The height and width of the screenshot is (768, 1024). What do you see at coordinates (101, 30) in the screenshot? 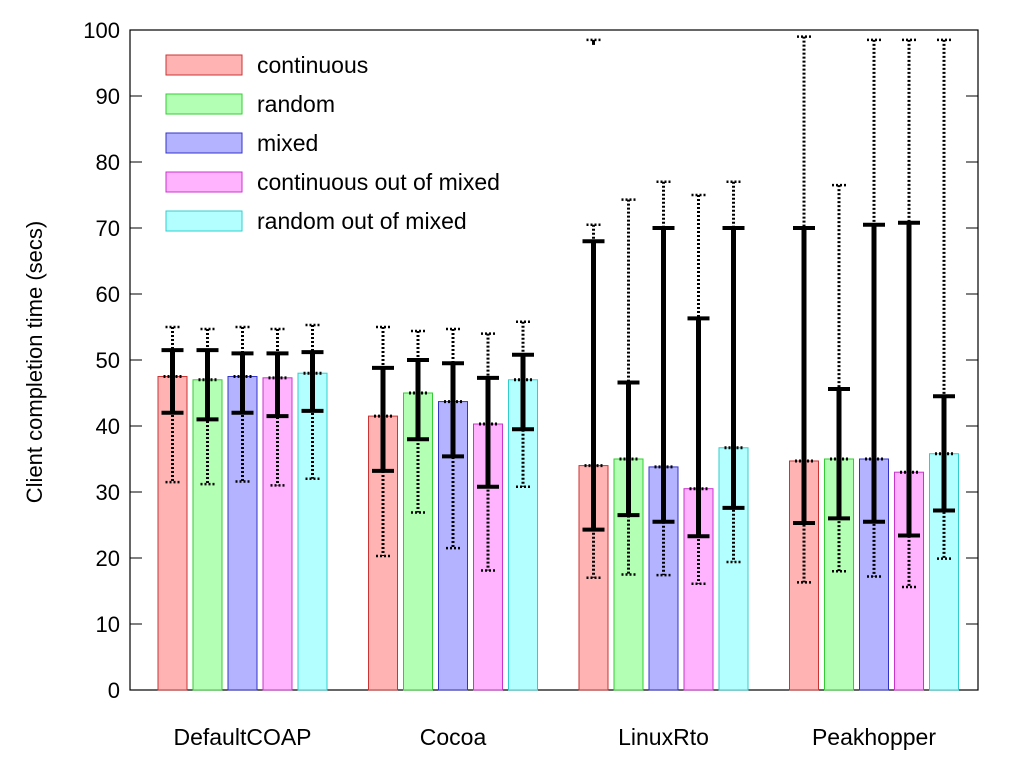
I see `y-tick-label: 100` at bounding box center [101, 30].